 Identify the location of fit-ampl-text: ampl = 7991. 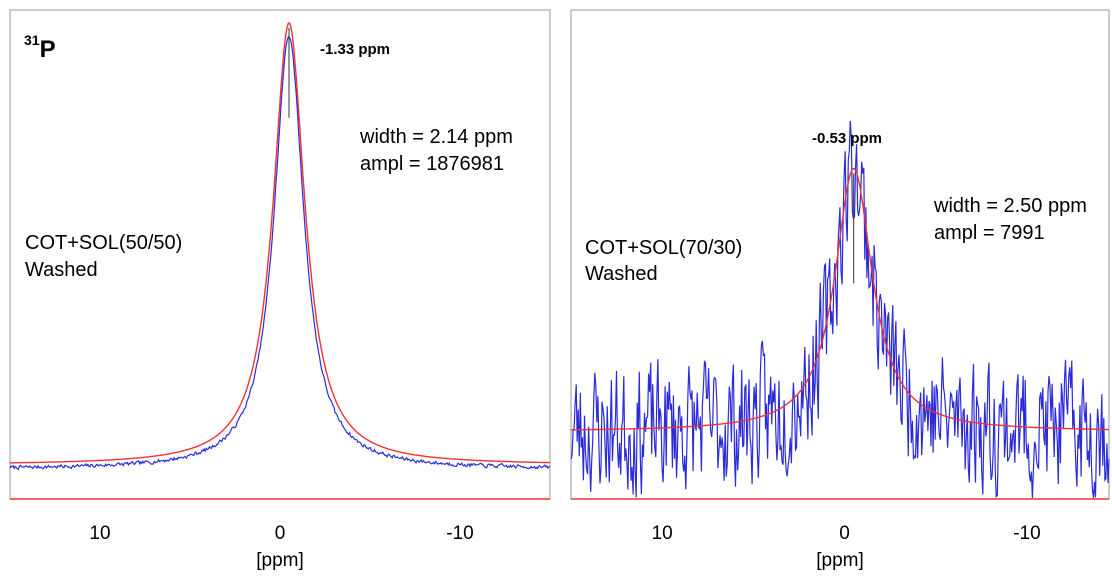
(989, 233).